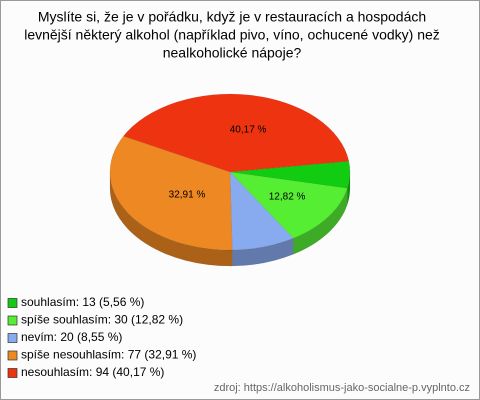 The width and height of the screenshot is (480, 400). What do you see at coordinates (287, 196) in the screenshot?
I see `data-label: 12,82 %` at bounding box center [287, 196].